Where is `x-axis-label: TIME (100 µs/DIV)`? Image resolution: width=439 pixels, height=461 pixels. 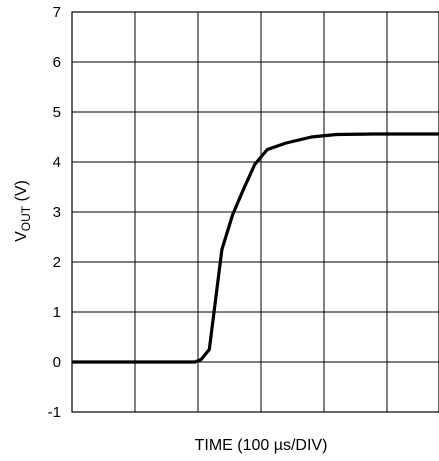 x-axis-label: TIME (100 µs/DIV) is located at coordinates (261, 445).